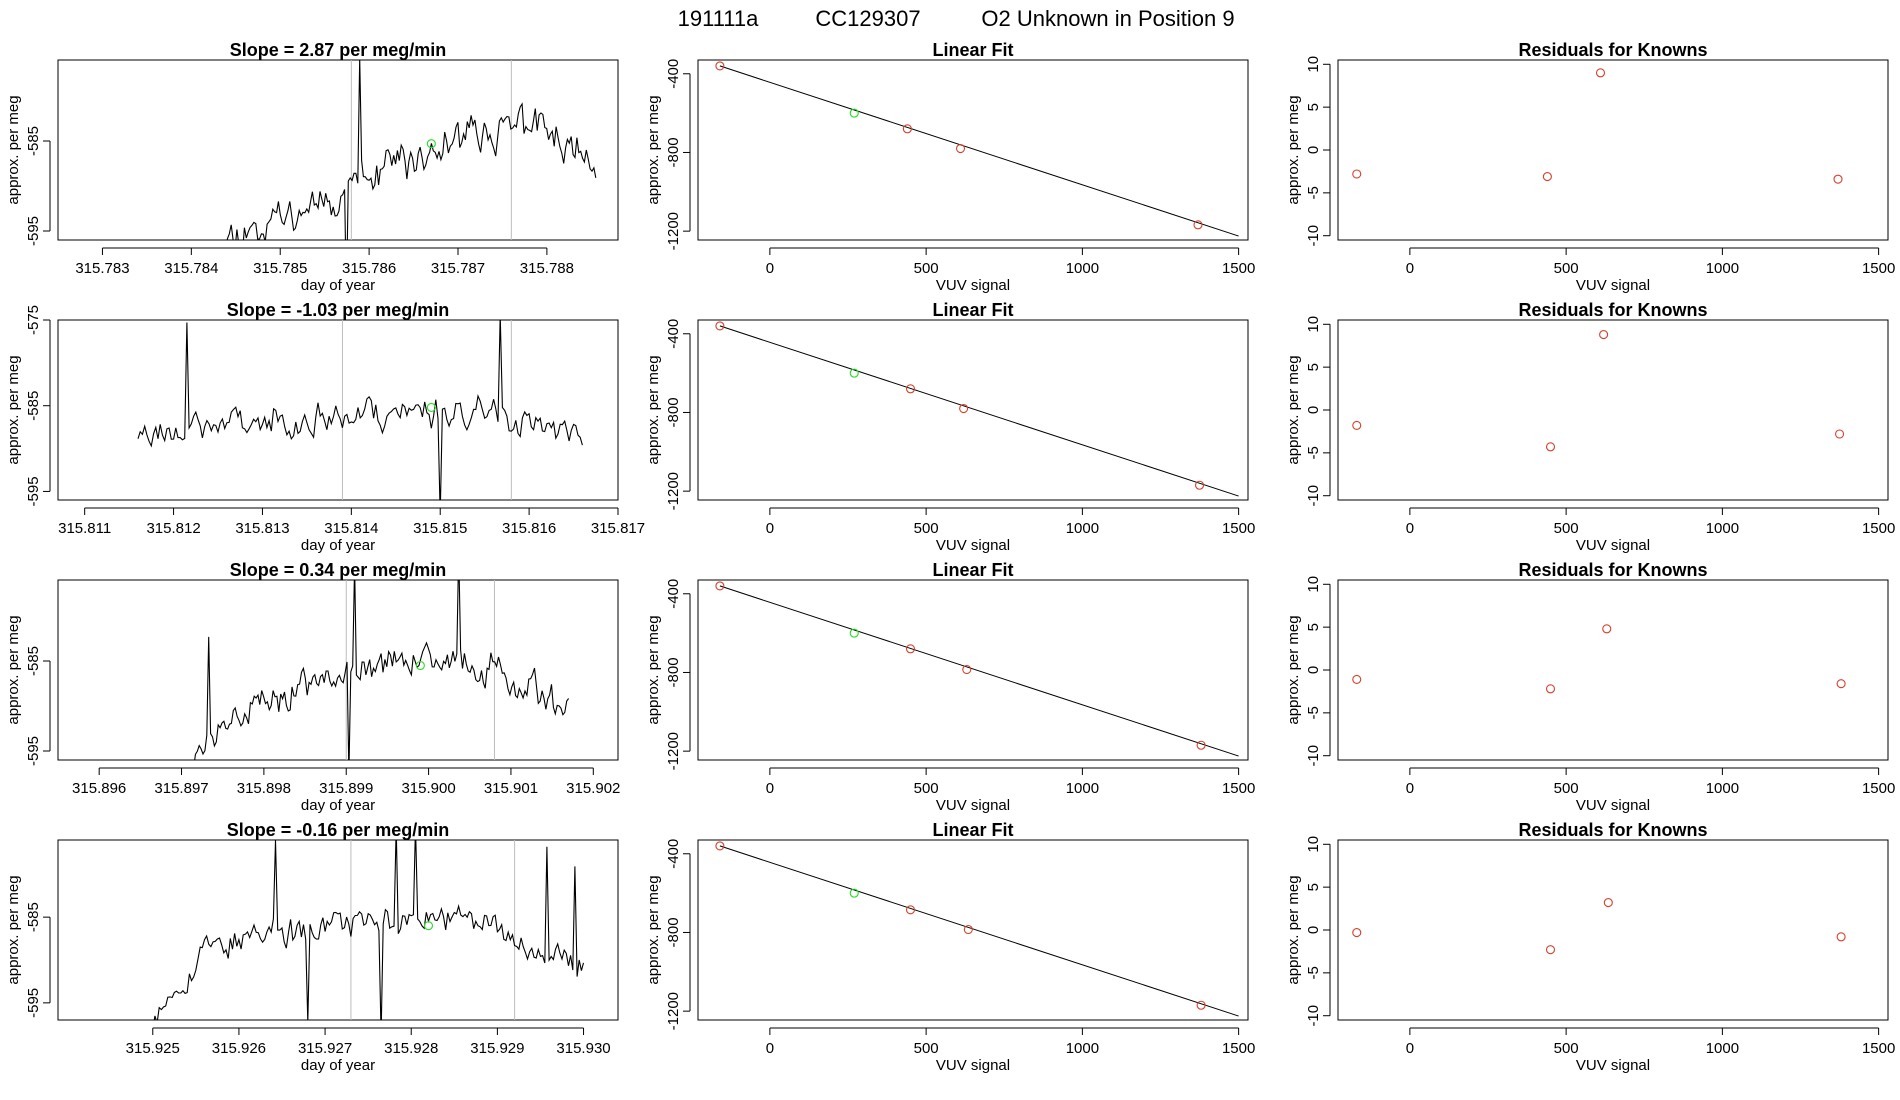  Describe the element at coordinates (497, 1048) in the screenshot. I see `timeseries-x-tick-label: 315.929` at that location.